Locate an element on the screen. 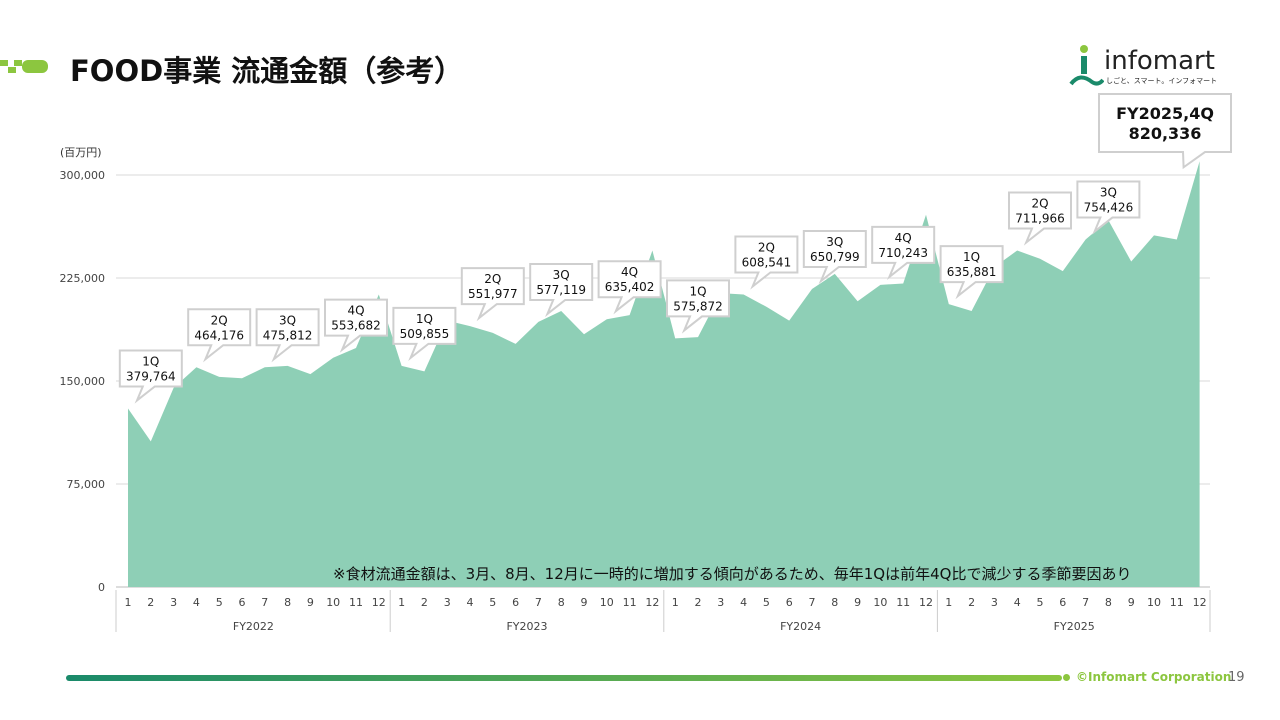 This screenshot has height=720, width=1280. highlight-callout-value: 820,336 is located at coordinates (1165, 133).